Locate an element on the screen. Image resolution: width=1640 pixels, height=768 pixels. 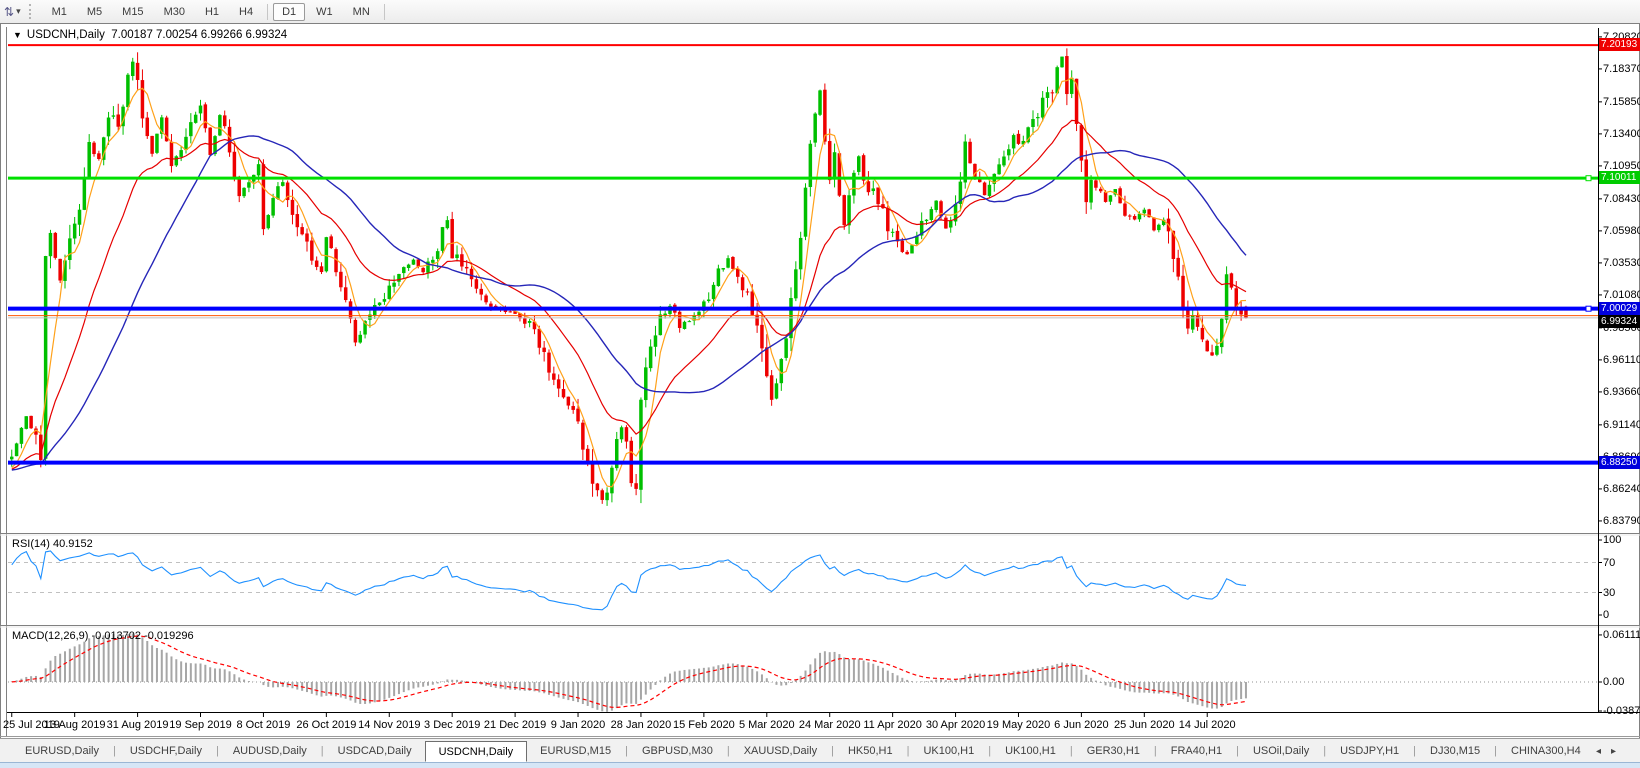
tab-usdjpy-h1: USDJPY,H1 is located at coordinates (1370, 751).